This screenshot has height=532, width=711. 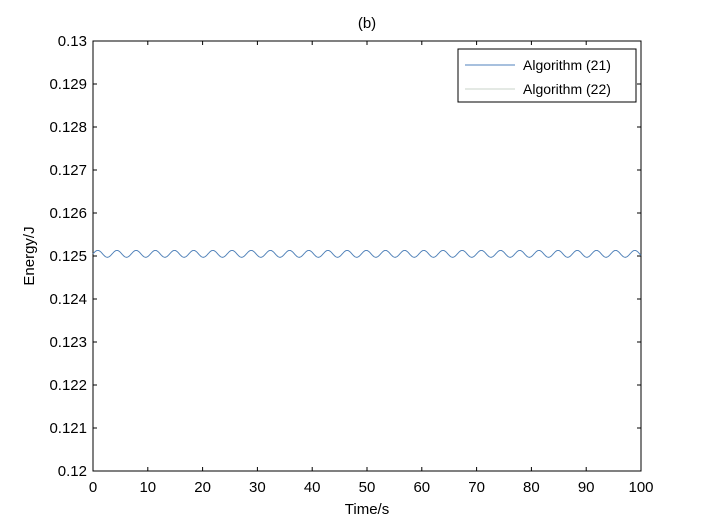 What do you see at coordinates (68, 299) in the screenshot?
I see `y-tick-label: 0.124` at bounding box center [68, 299].